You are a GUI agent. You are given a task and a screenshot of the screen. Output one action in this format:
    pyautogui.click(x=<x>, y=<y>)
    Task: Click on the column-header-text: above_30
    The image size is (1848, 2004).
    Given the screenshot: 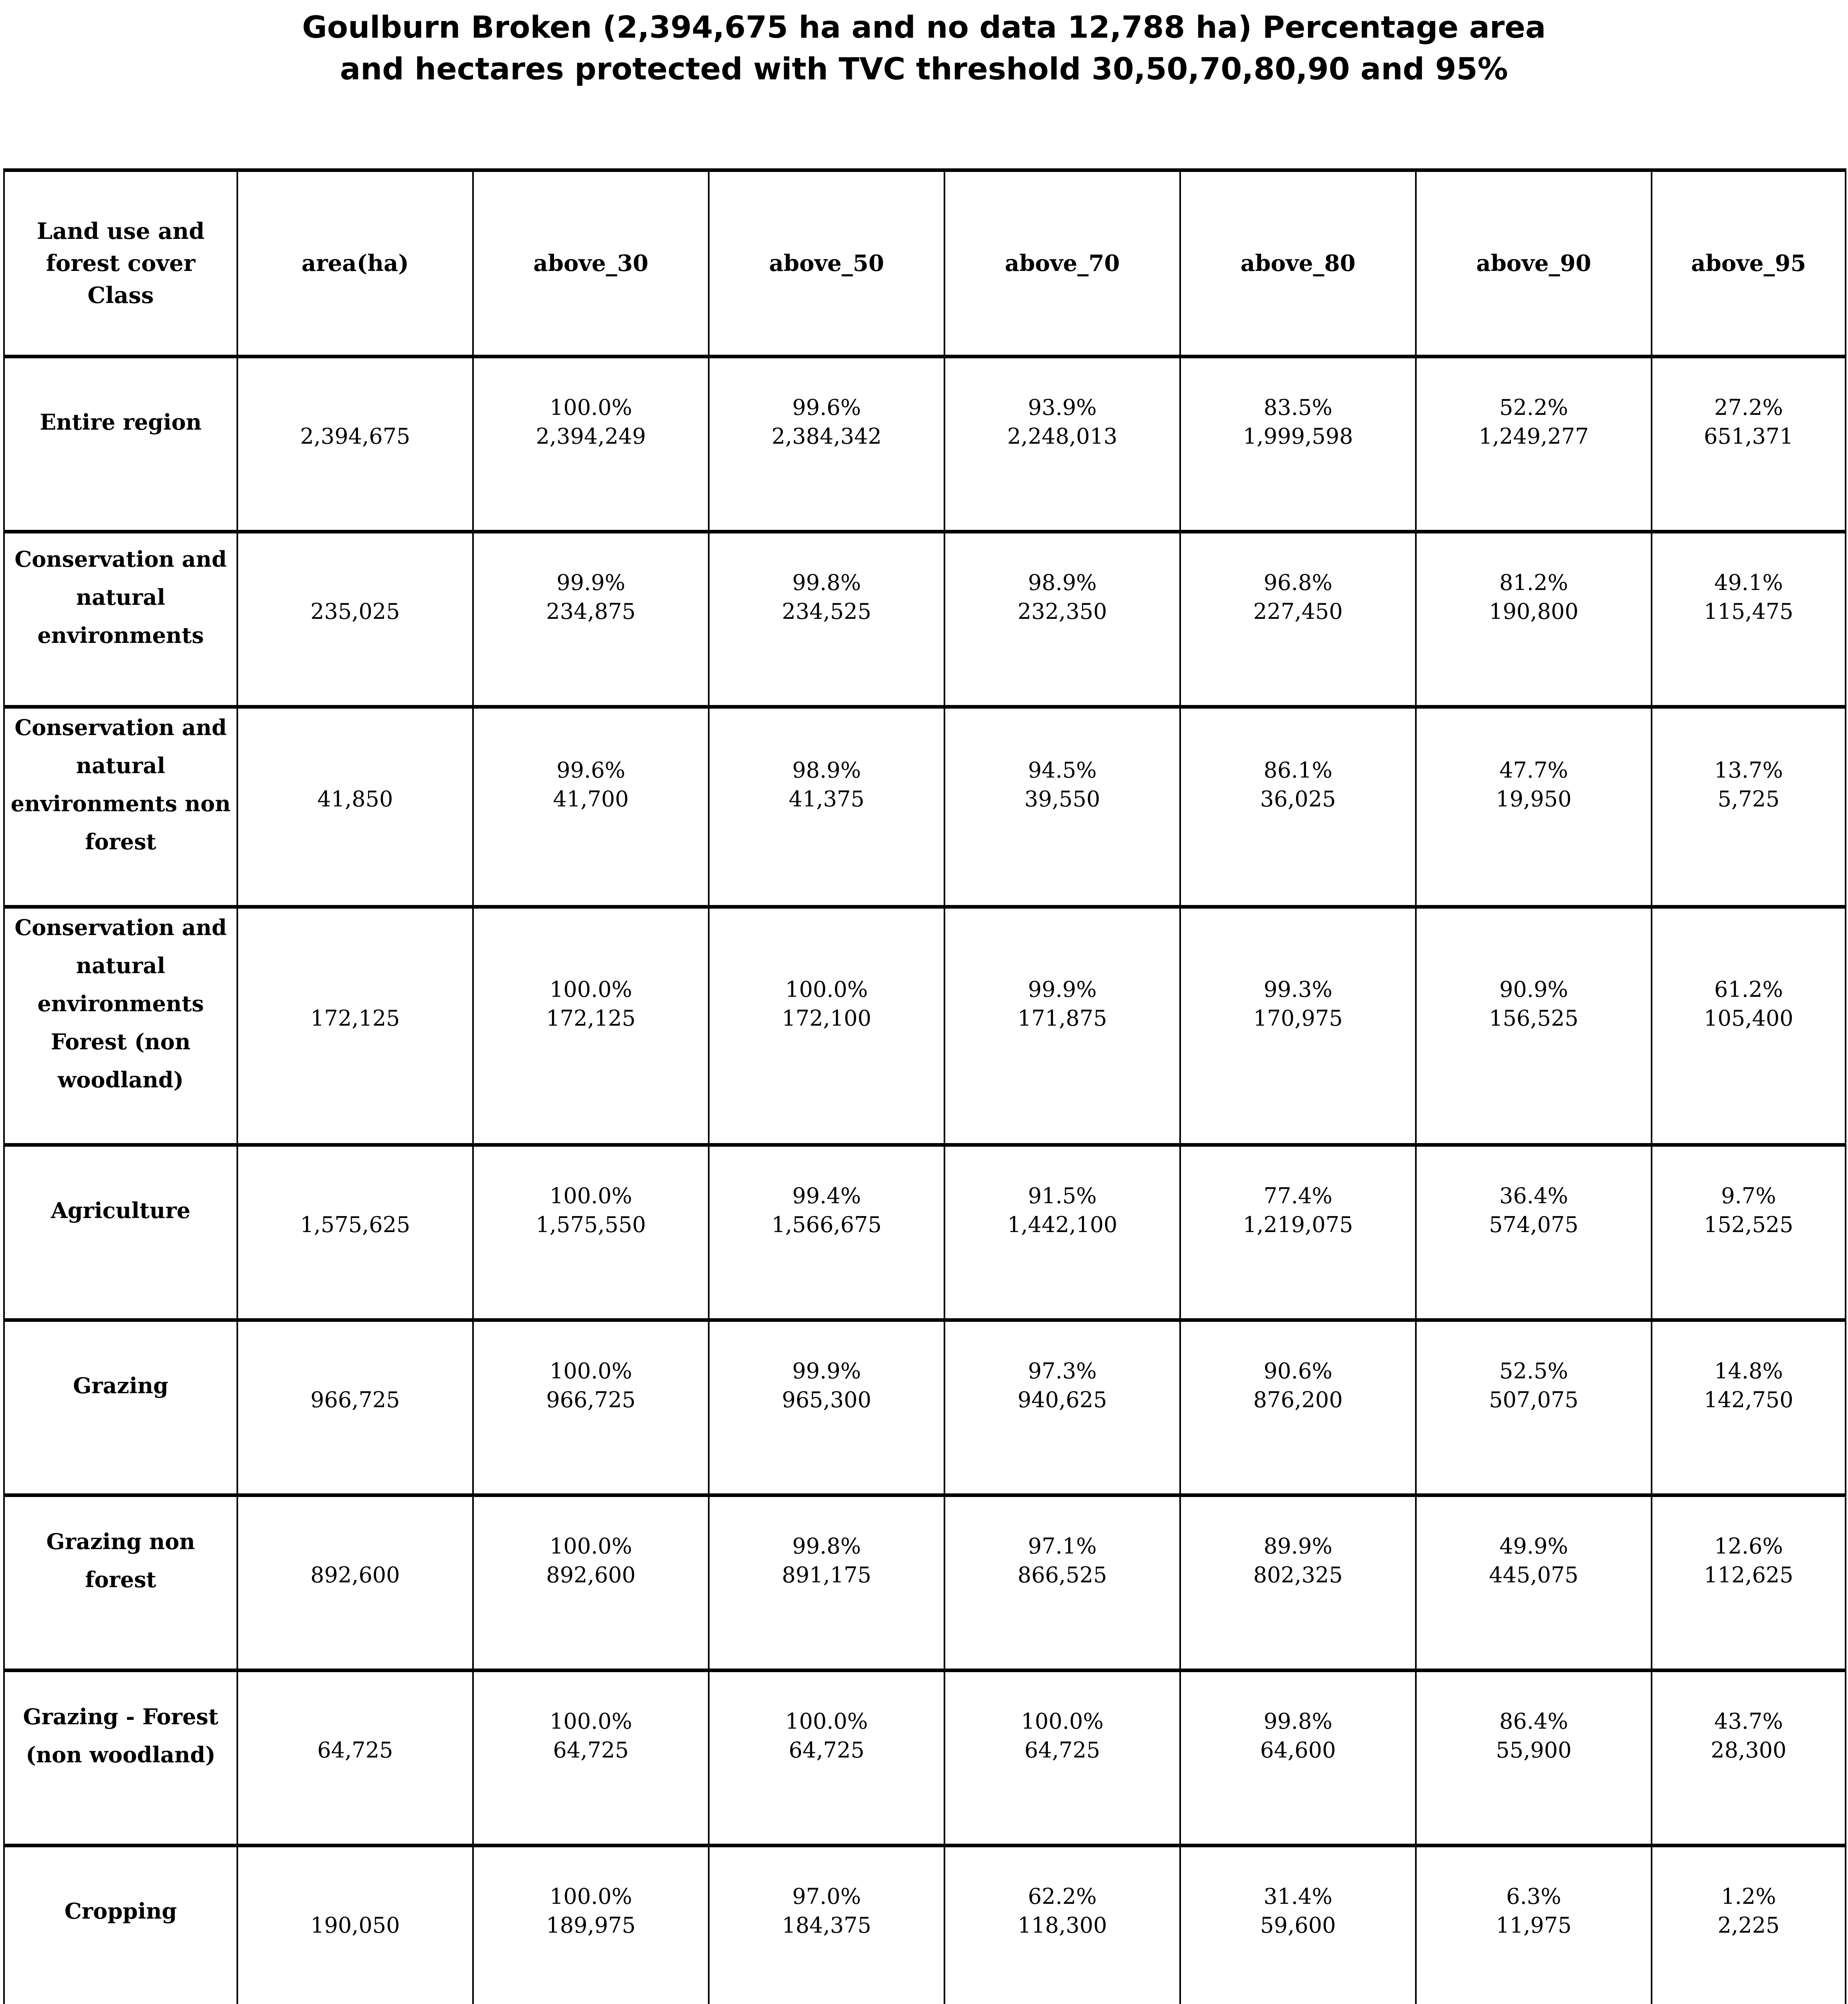 What is the action you would take?
    pyautogui.click(x=591, y=263)
    